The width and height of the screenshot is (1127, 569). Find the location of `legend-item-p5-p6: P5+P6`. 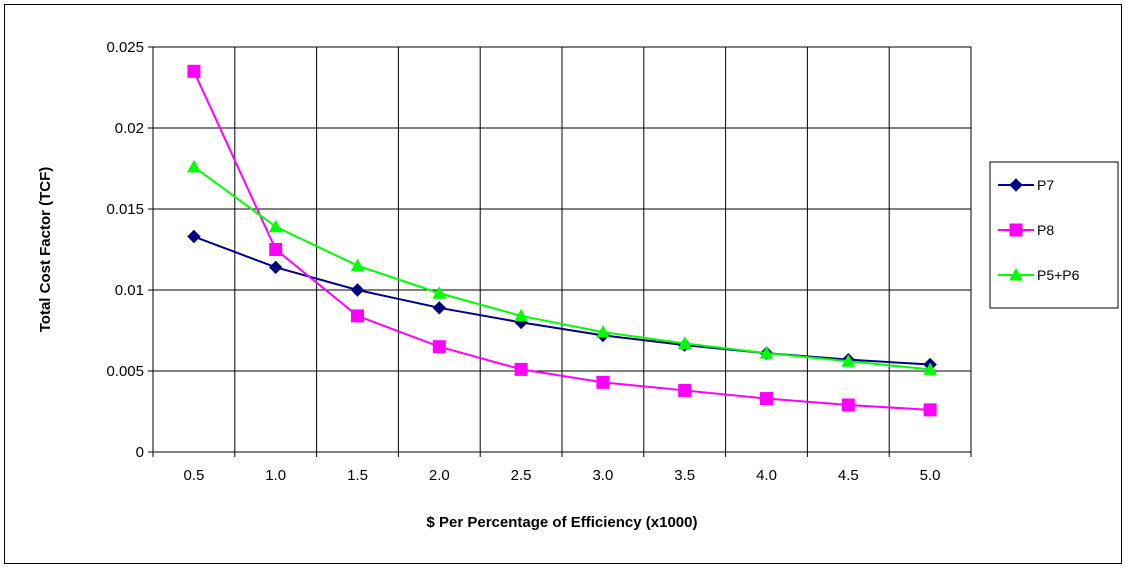

legend-item-p5-p6: P5+P6 is located at coordinates (1039, 275).